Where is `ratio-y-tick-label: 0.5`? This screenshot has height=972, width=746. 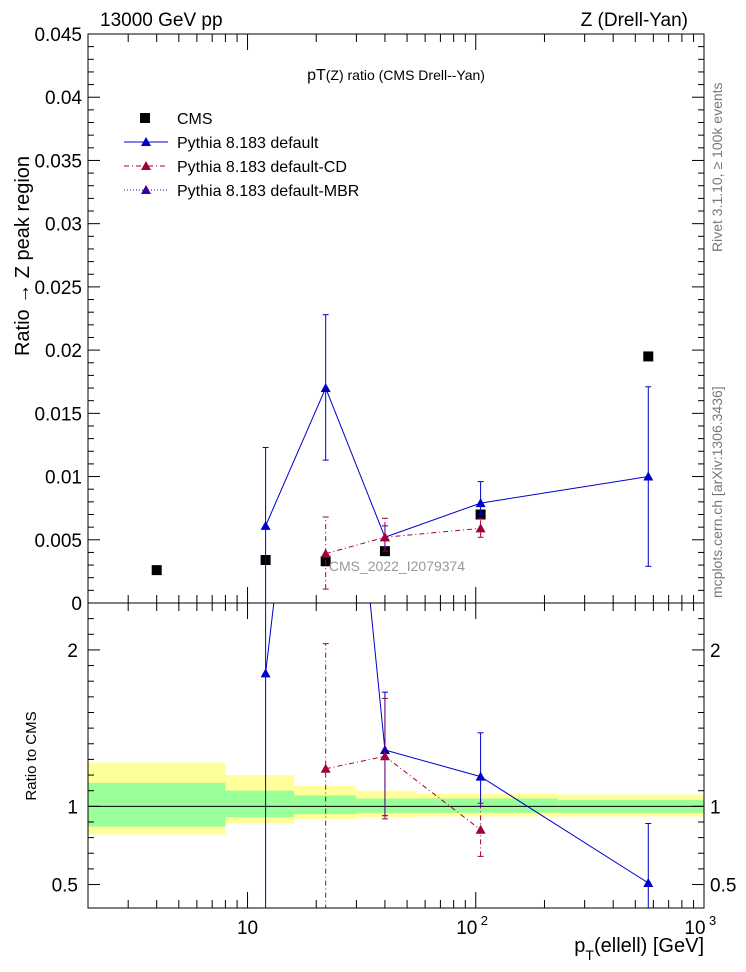 ratio-y-tick-label: 0.5 is located at coordinates (65, 886).